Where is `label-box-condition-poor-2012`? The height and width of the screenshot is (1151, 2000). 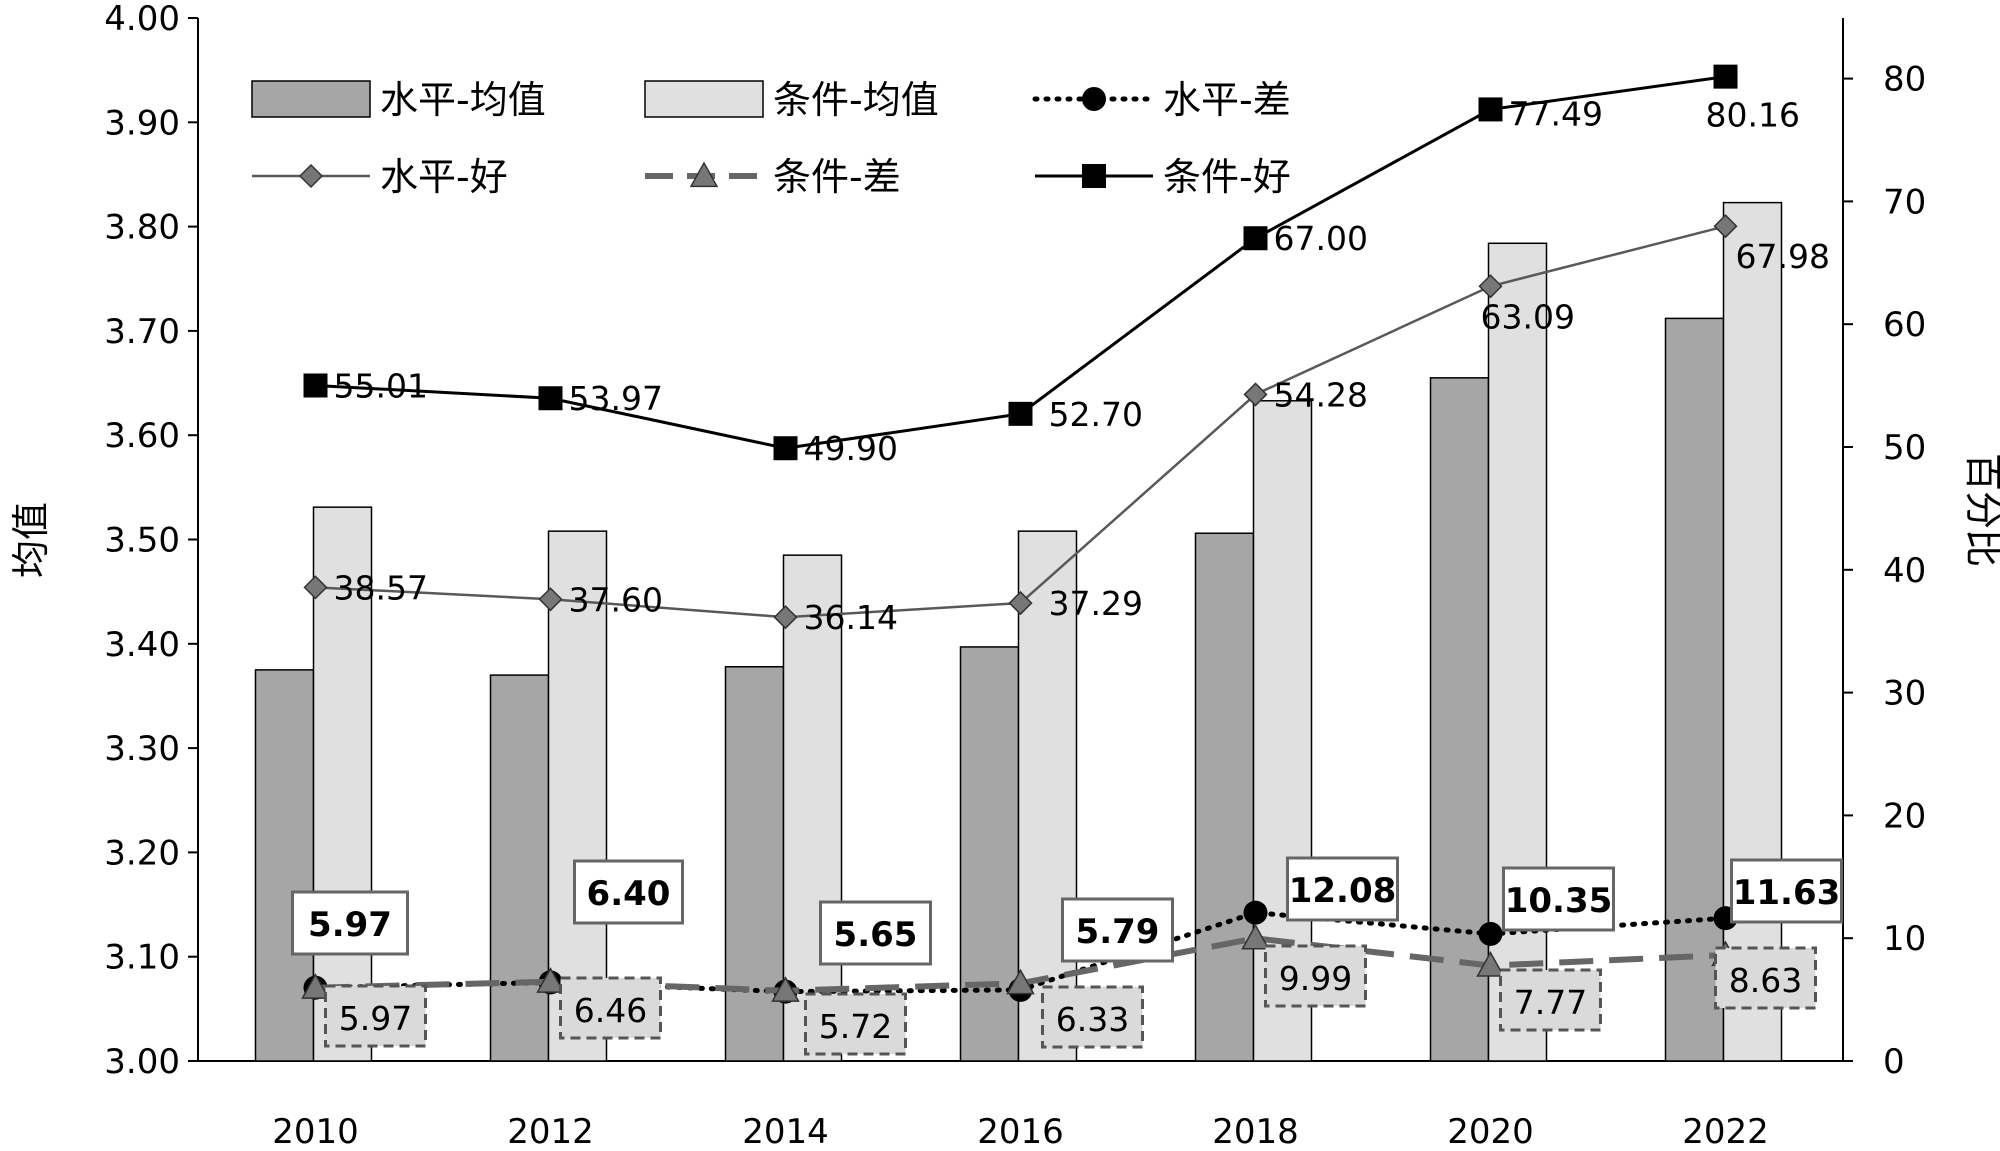 label-box-condition-poor-2012 is located at coordinates (610, 1008).